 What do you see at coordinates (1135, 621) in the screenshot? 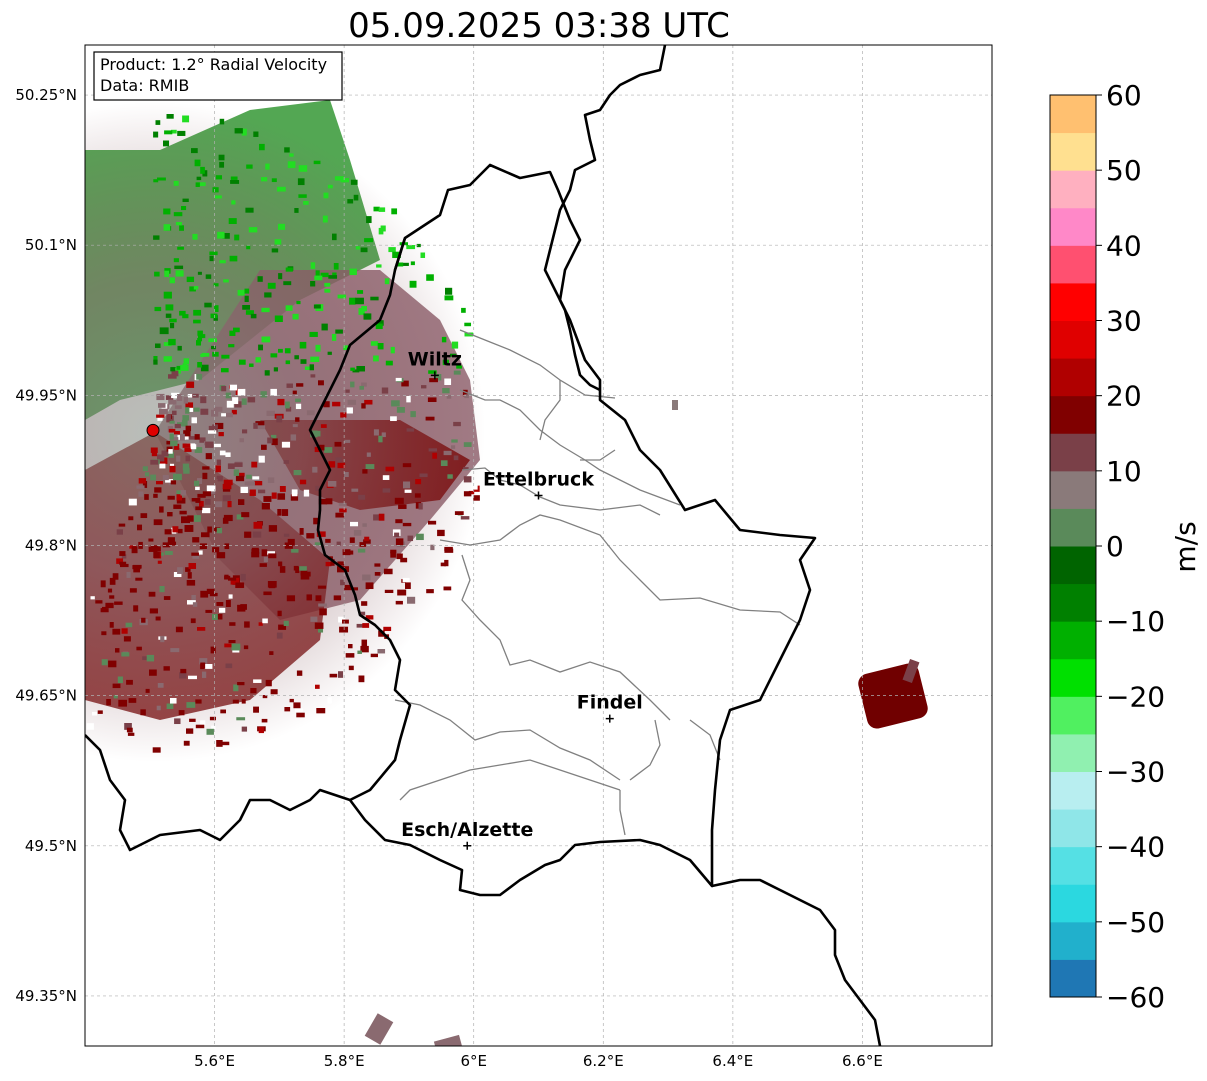
I see `colorbar-tick-label: −10` at bounding box center [1135, 621].